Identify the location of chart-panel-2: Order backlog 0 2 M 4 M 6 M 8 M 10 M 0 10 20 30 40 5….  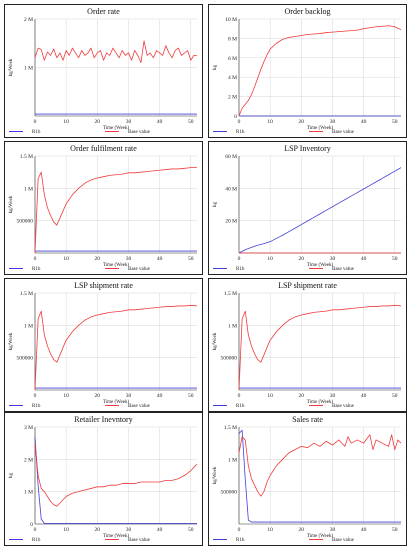
(307, 71).